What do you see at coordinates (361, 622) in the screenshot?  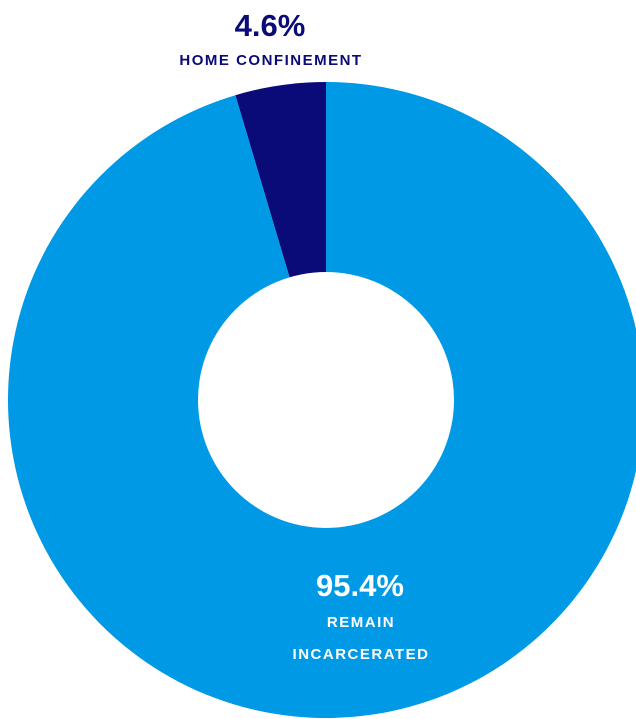 I see `slice-2-category-label-line-1: REMAIN` at bounding box center [361, 622].